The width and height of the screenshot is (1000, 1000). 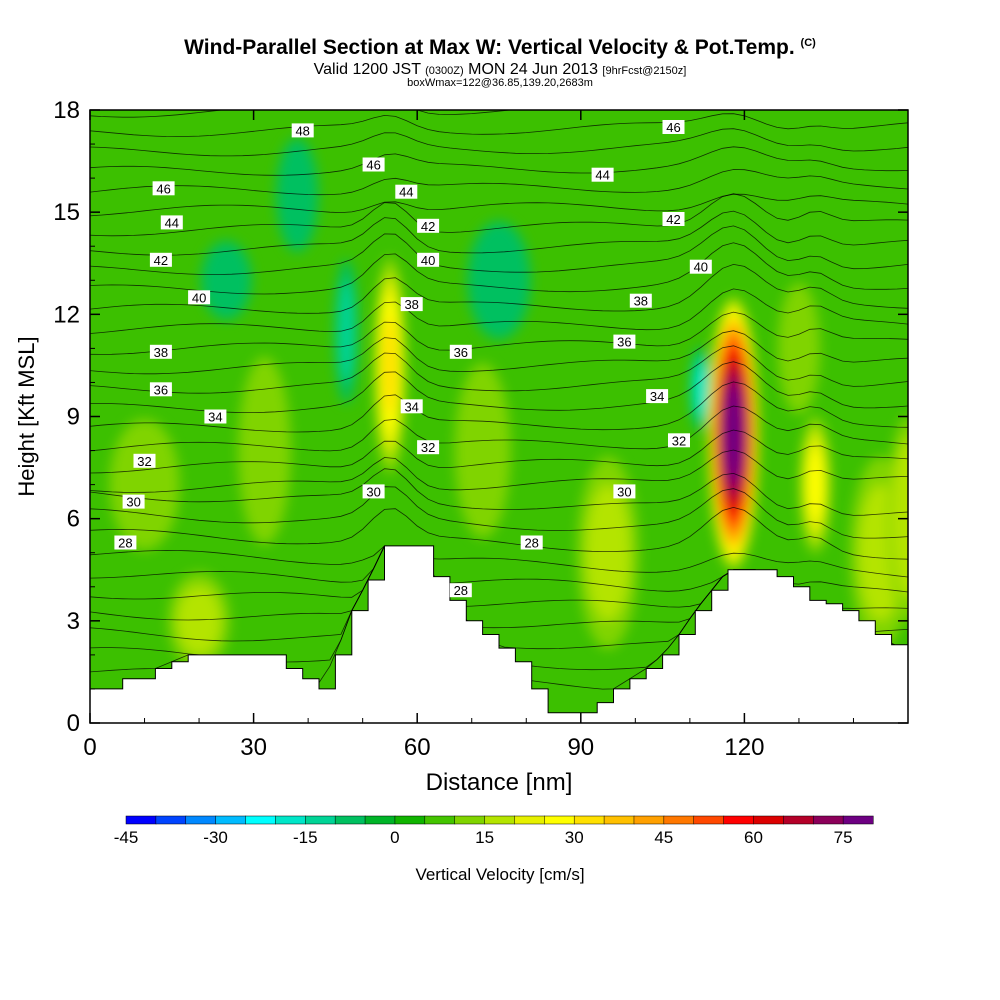 What do you see at coordinates (533, 69) in the screenshot?
I see `valid-date: MON 24 Jun 2013` at bounding box center [533, 69].